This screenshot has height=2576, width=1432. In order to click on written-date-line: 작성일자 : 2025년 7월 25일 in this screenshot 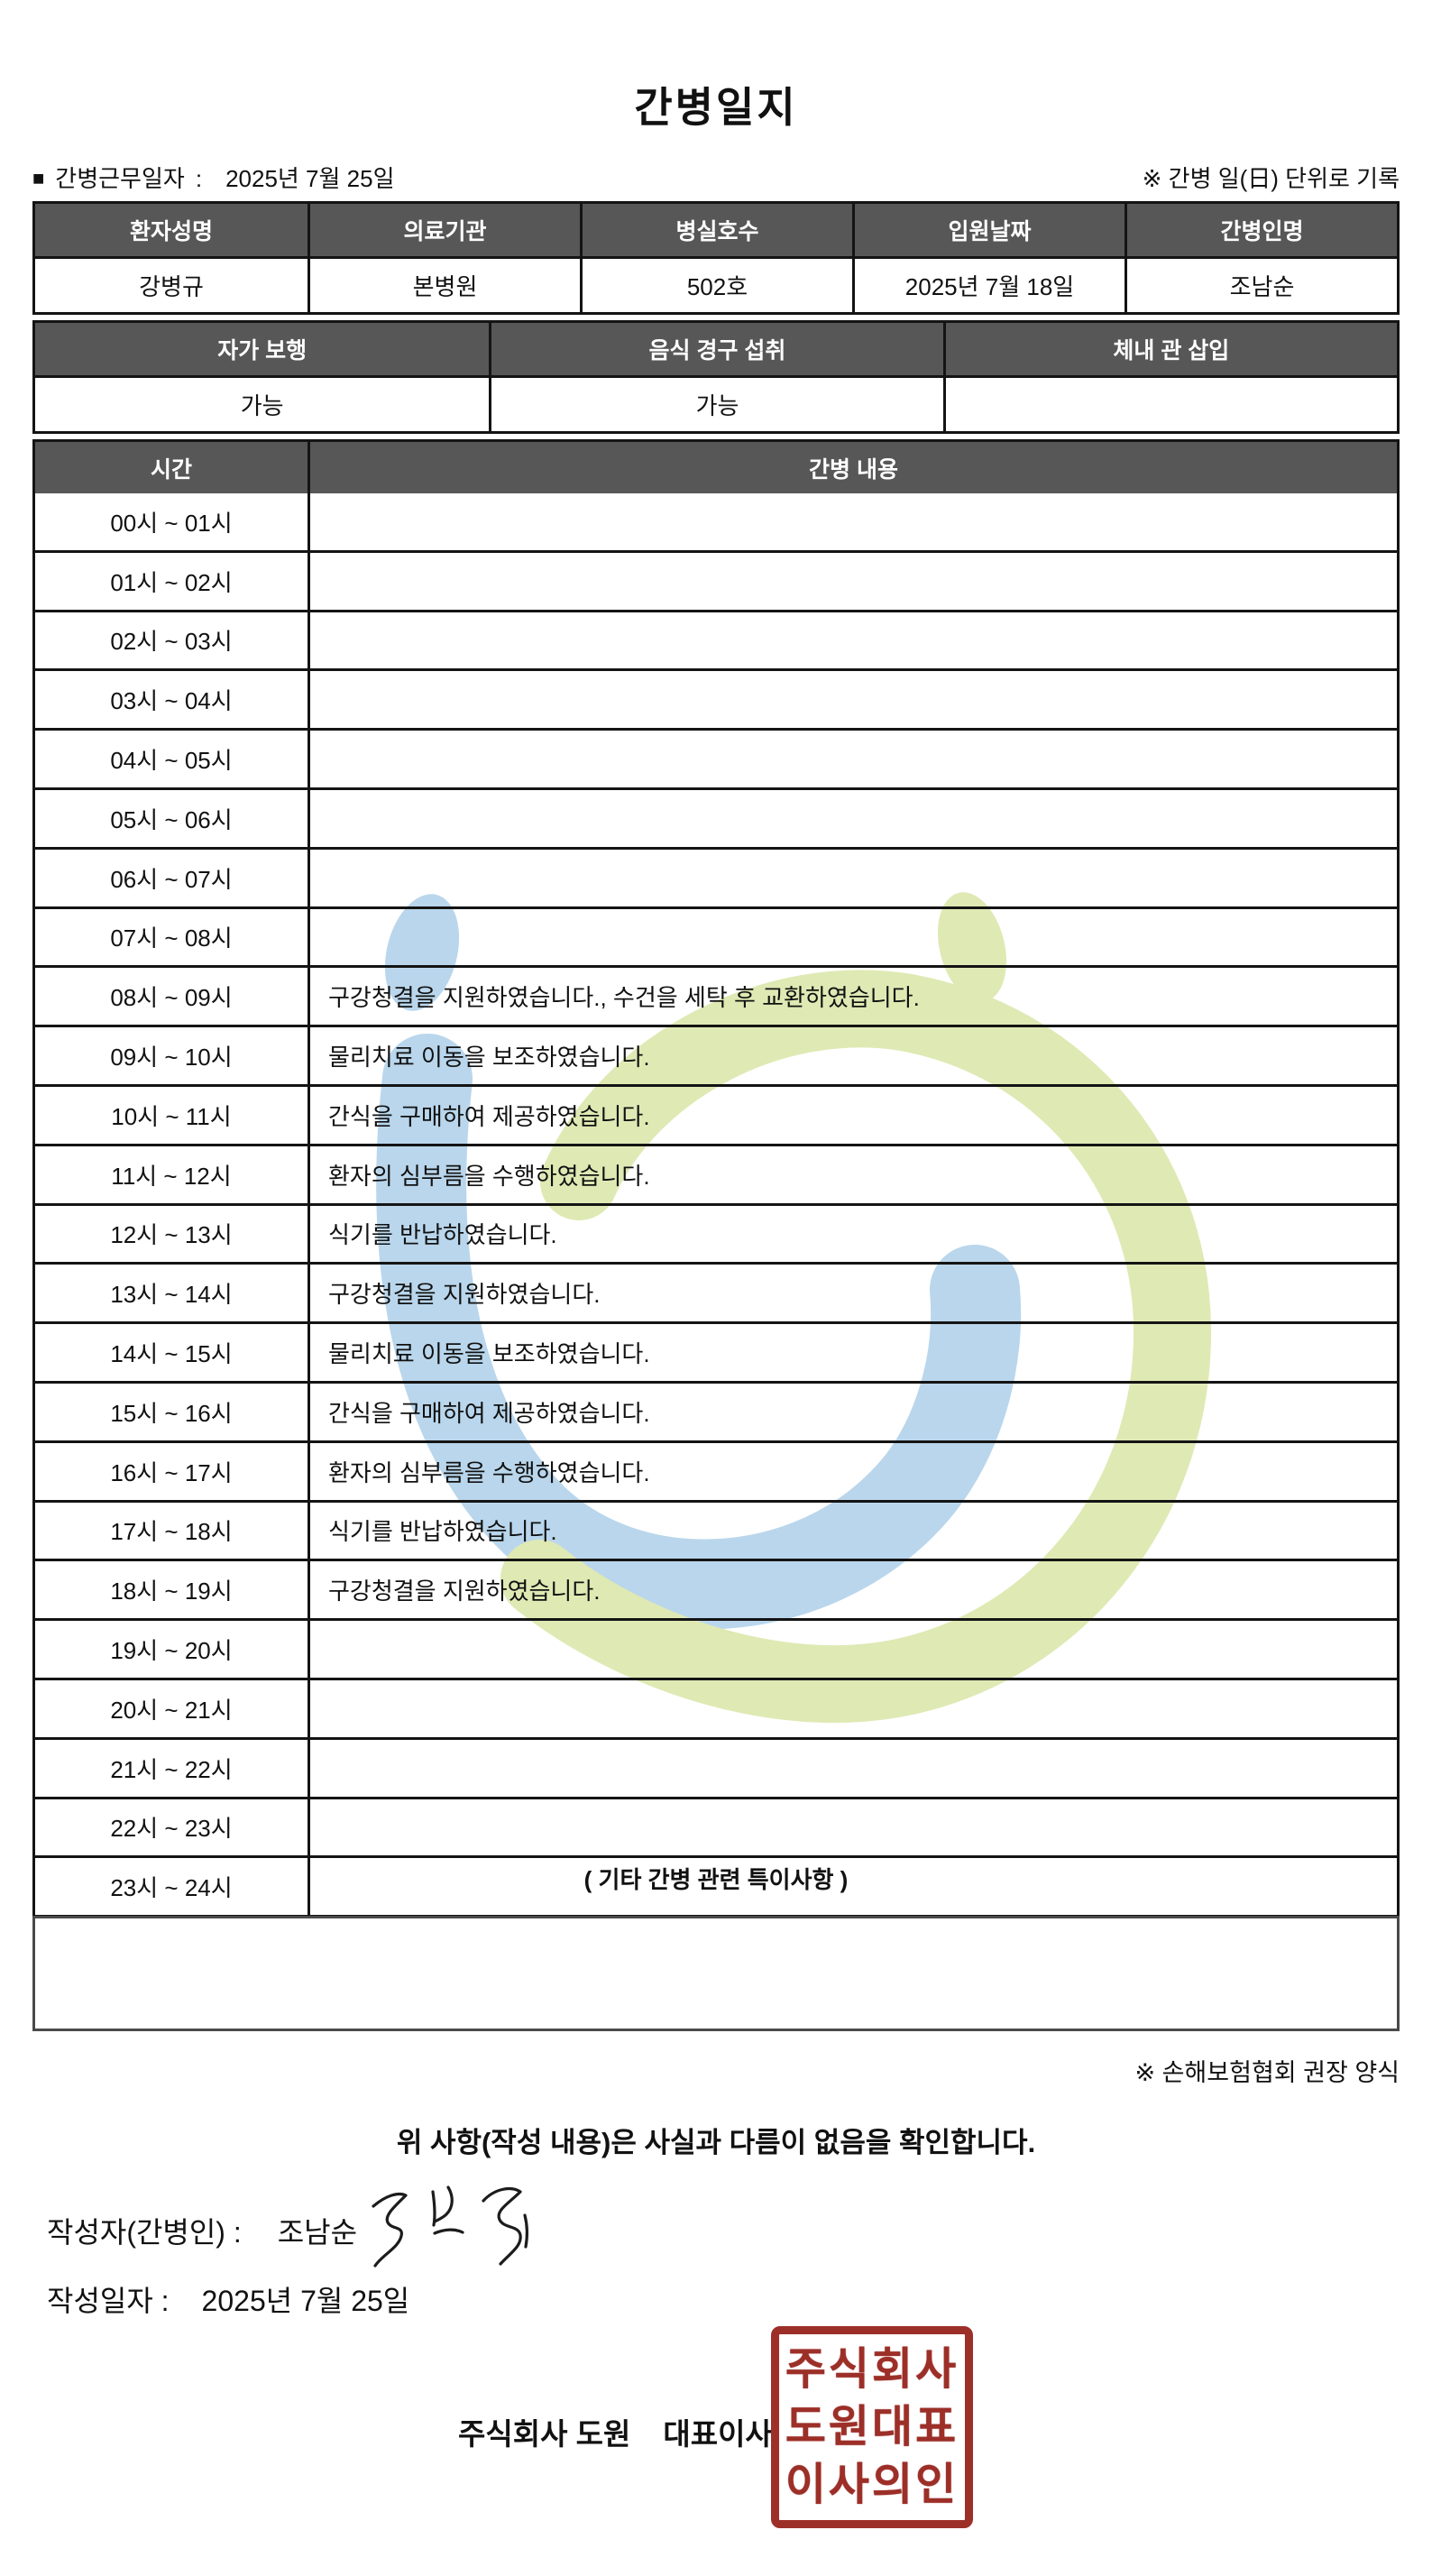, I will do `click(228, 2299)`.